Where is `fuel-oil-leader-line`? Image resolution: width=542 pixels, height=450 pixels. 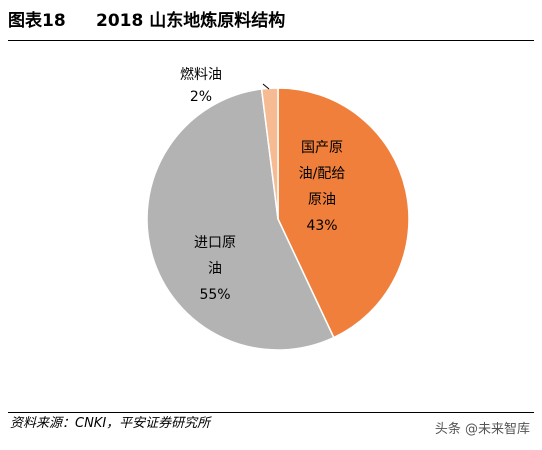
fuel-oil-leader-line is located at coordinates (266, 86).